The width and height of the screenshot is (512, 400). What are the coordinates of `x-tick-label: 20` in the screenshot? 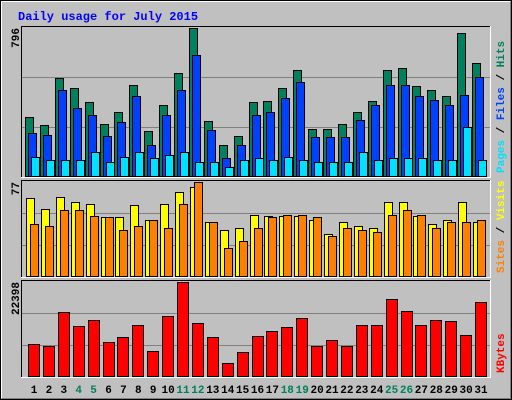 It's located at (316, 391).